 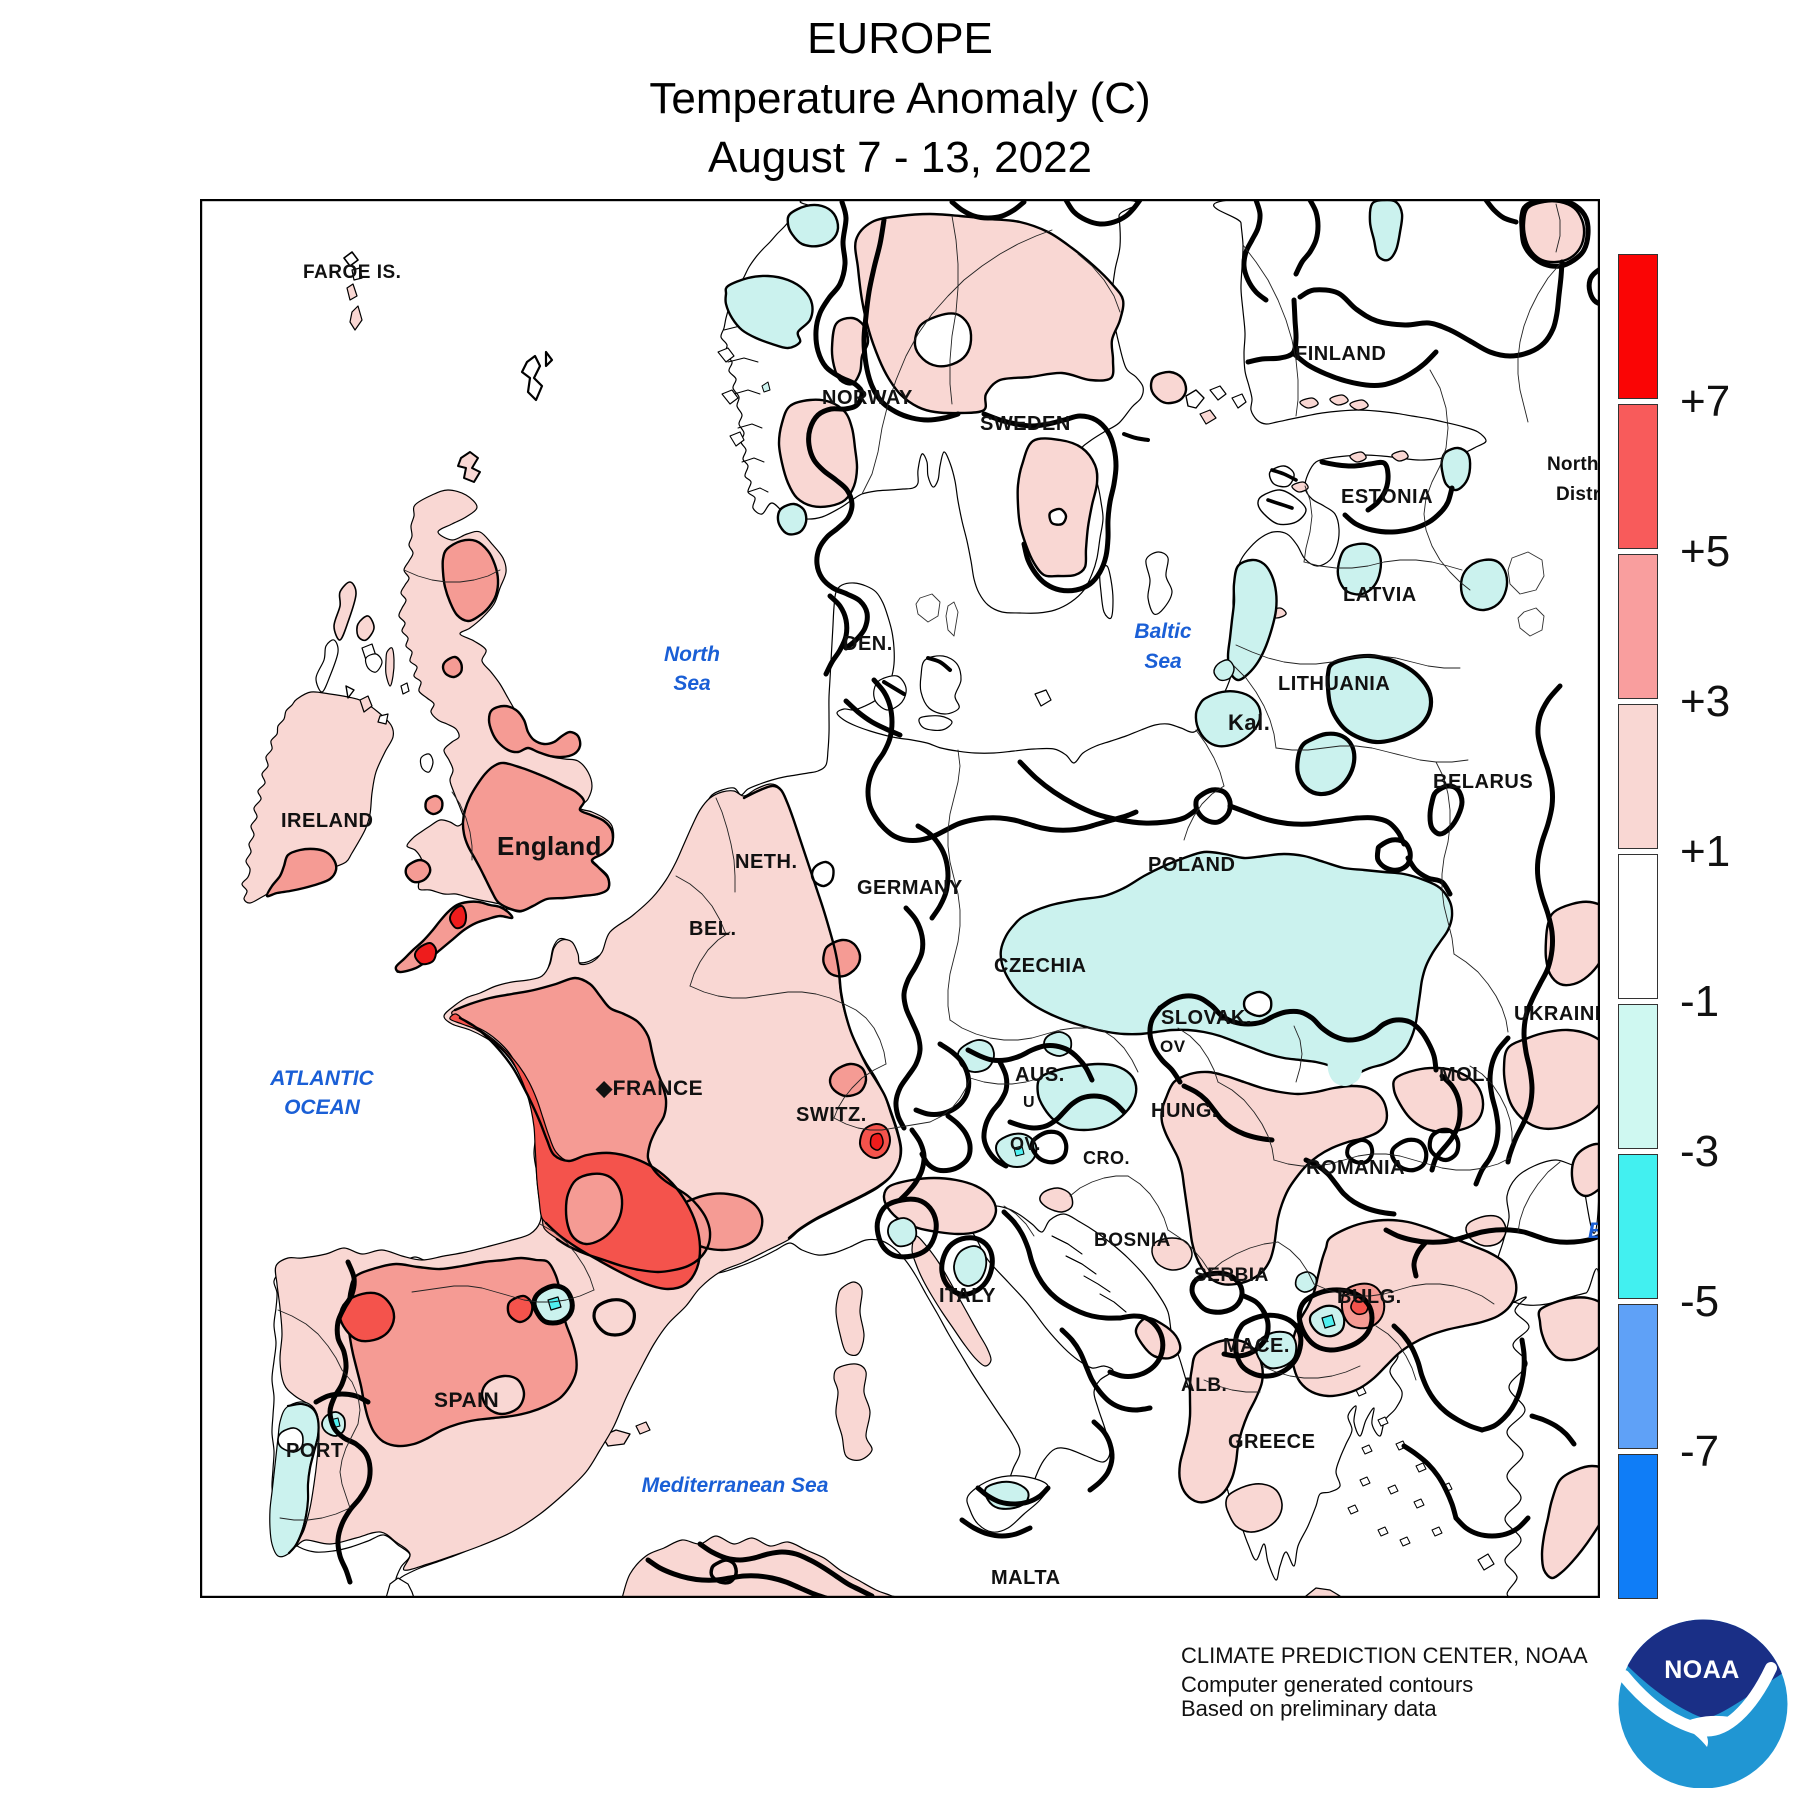 I want to click on svg-text: MACE., so click(x=1256, y=1346).